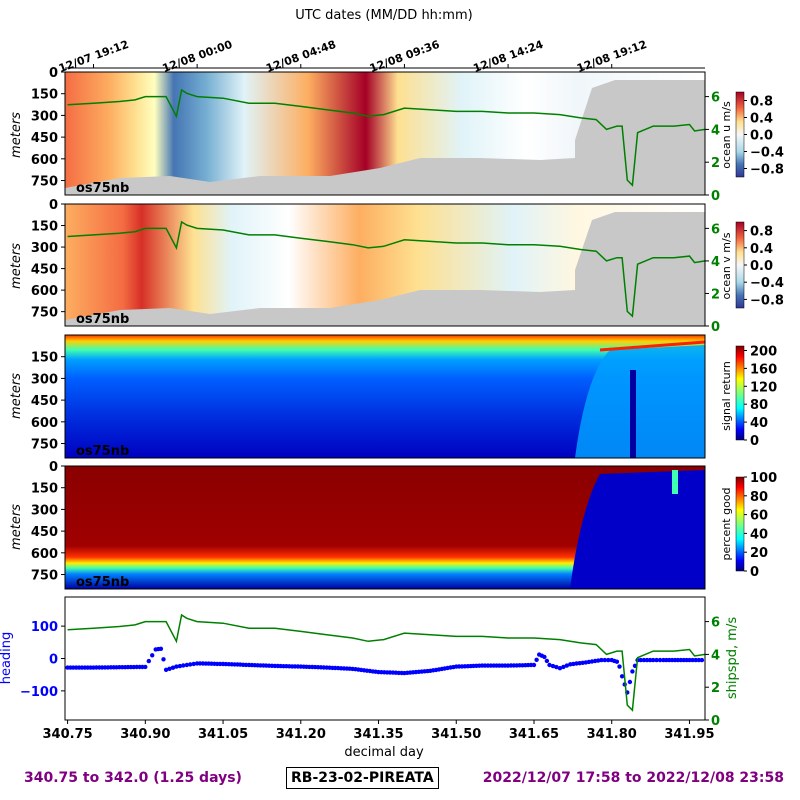 The image size is (800, 800). What do you see at coordinates (715, 688) in the screenshot?
I see `shipspd-tick-label: 2` at bounding box center [715, 688].